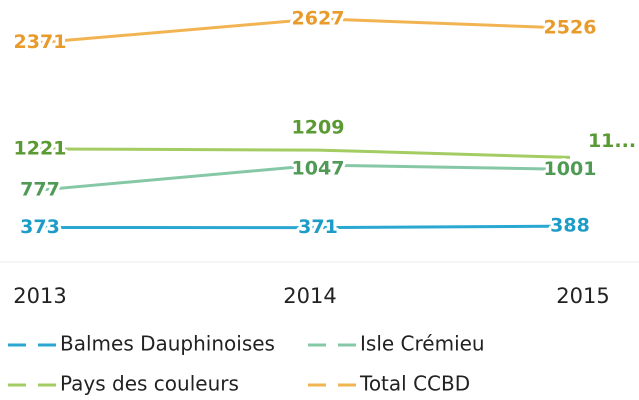 The height and width of the screenshot is (400, 639). Describe the element at coordinates (40, 190) in the screenshot. I see `data-label: 777` at that location.